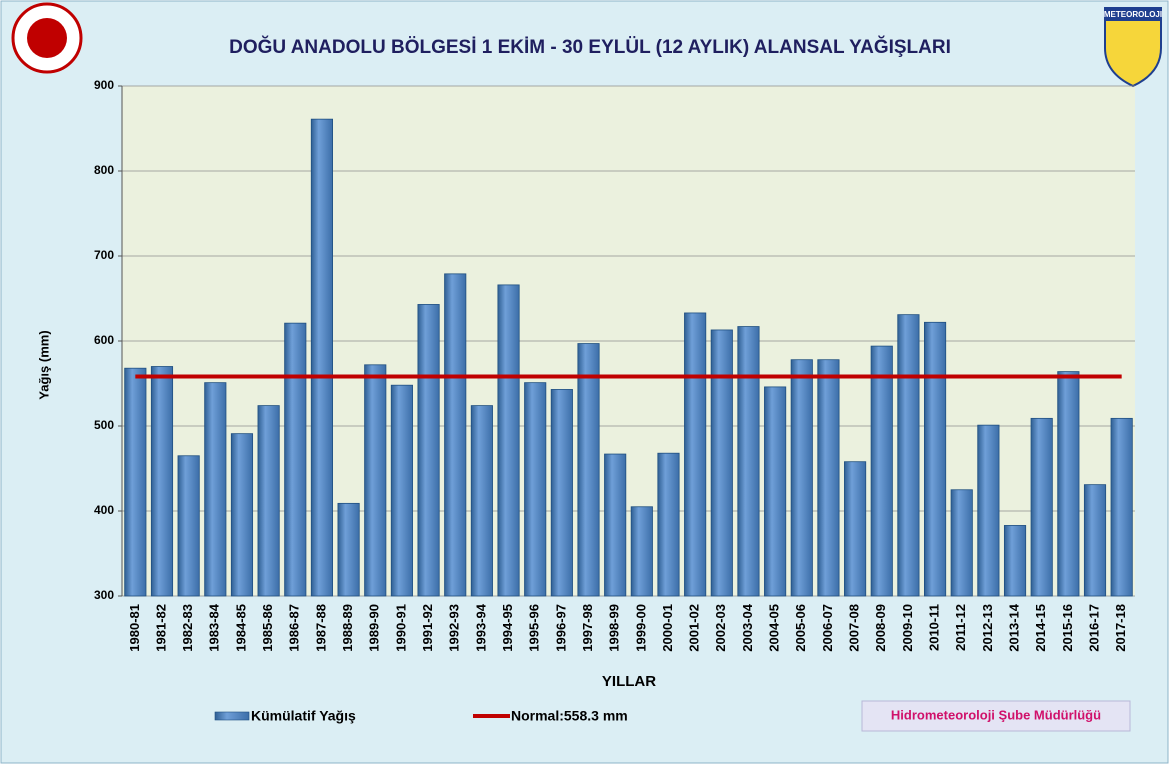 The height and width of the screenshot is (764, 1169). I want to click on footer-box, so click(996, 716).